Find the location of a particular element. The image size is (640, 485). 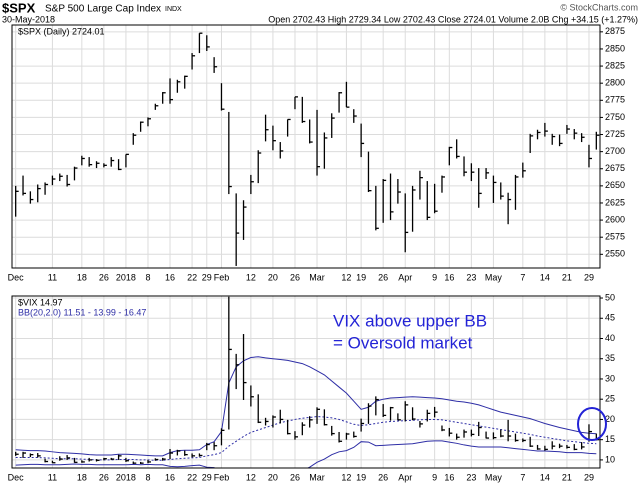

y-tick-label: 45 is located at coordinates (610, 318).